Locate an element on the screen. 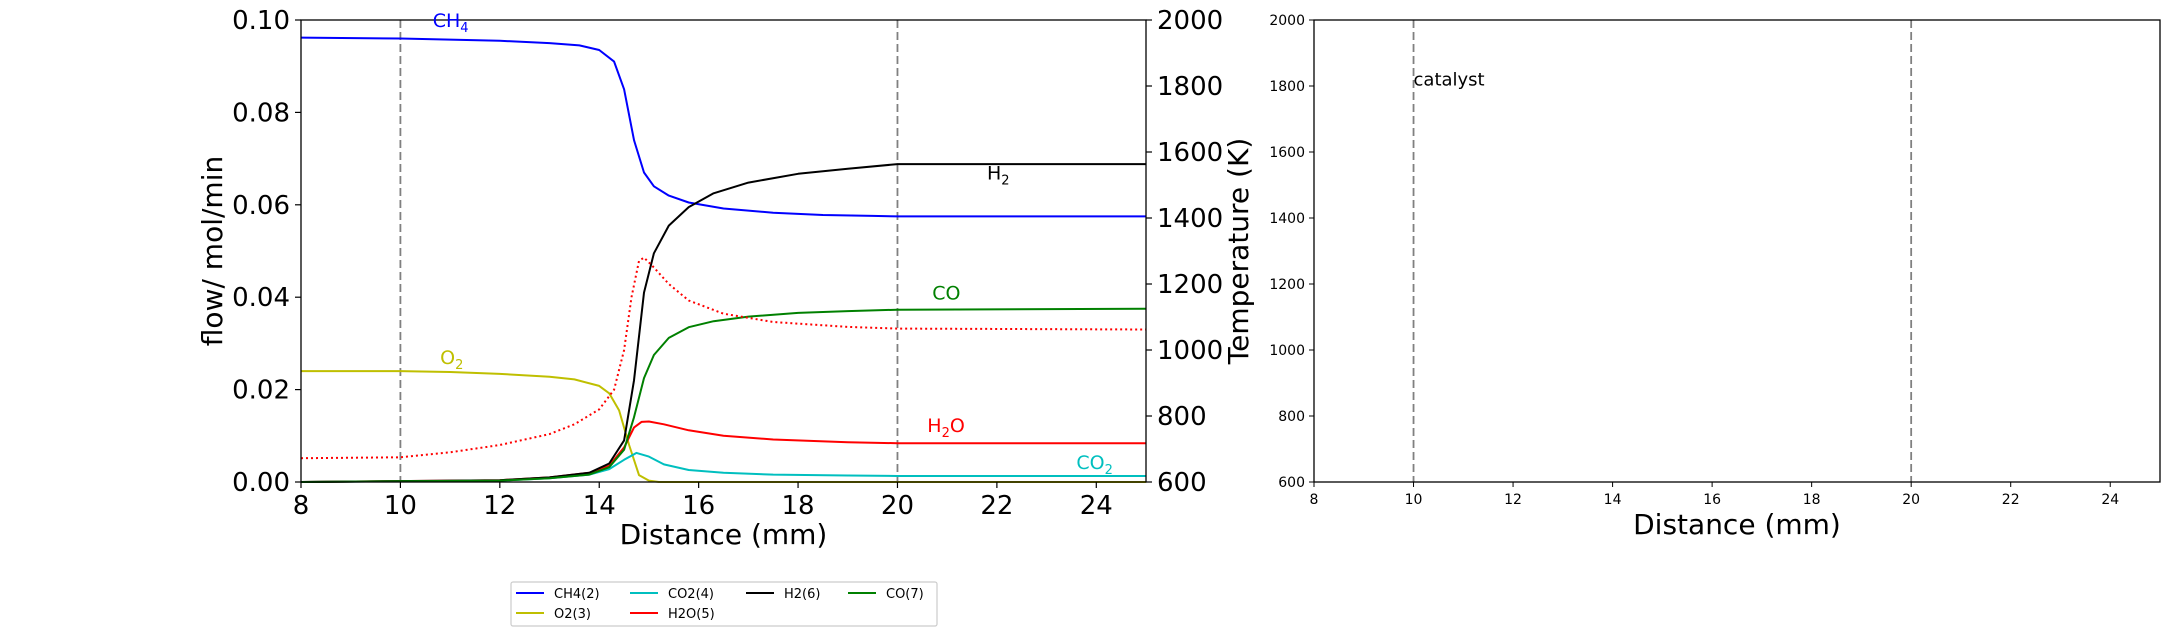  y2-tick-label: 1800 is located at coordinates (1190, 87).